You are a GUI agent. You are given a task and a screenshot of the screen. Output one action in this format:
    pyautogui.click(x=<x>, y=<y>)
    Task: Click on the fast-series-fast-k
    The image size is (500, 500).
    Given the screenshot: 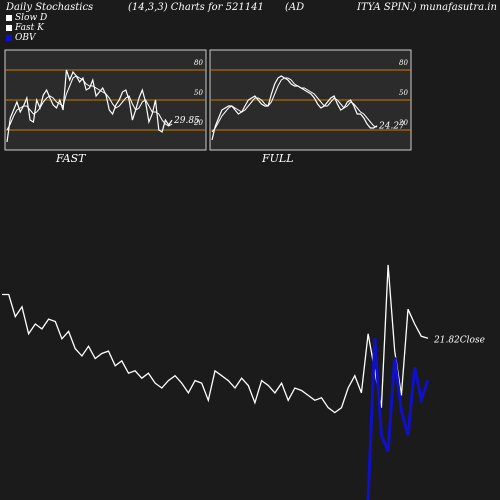 What is the action you would take?
    pyautogui.click(x=89, y=106)
    